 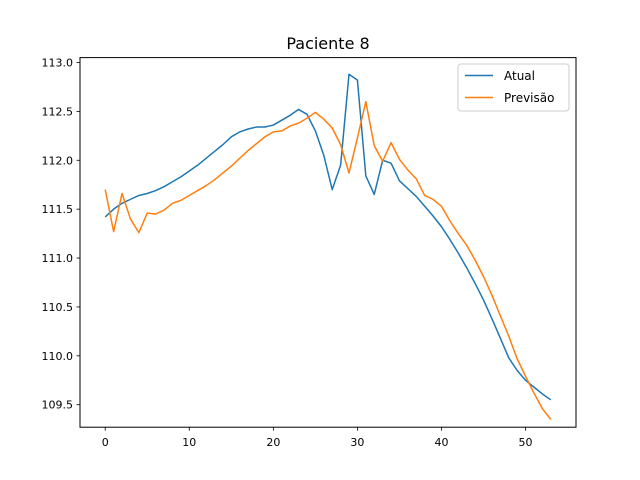 What do you see at coordinates (441, 442) in the screenshot?
I see `x-tick-label: 40` at bounding box center [441, 442].